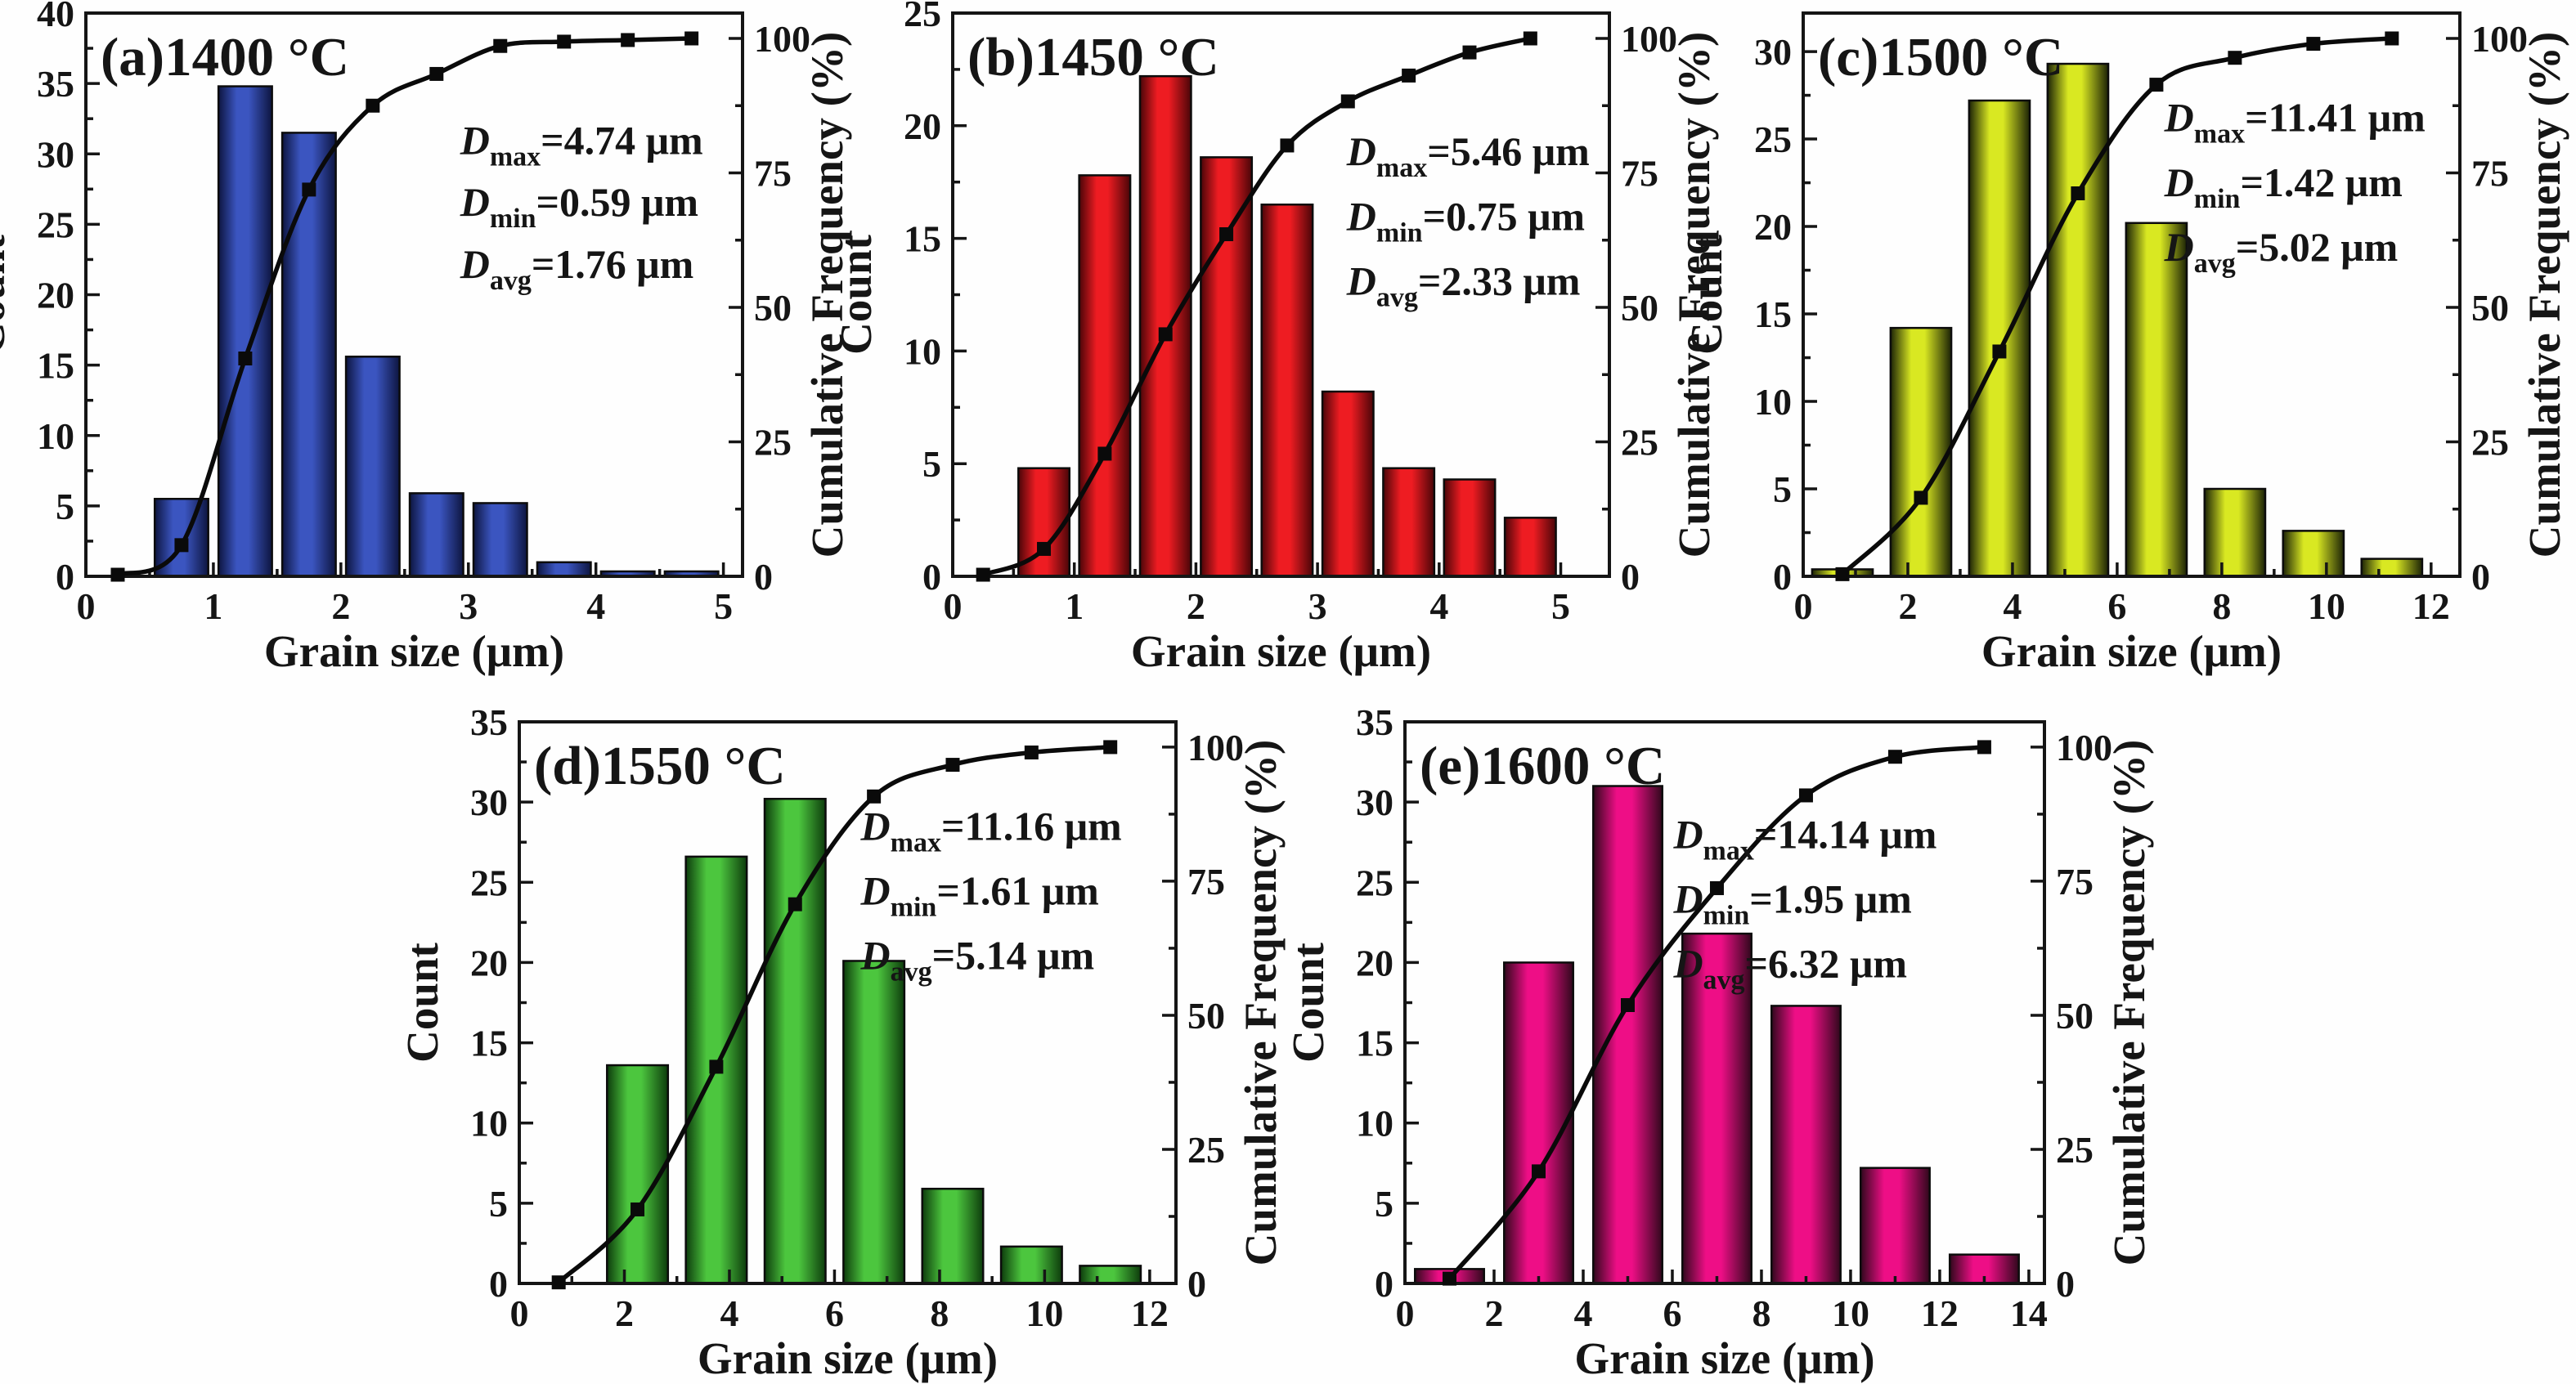 This screenshot has width=2576, height=1384. I want to click on annotation-davg: Davg=2.33 μm, so click(1463, 285).